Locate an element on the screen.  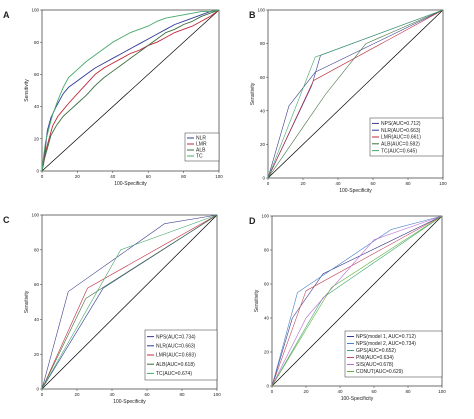
legend-entry: NPS(model 2, AUC=0.734) is located at coordinates (386, 344).